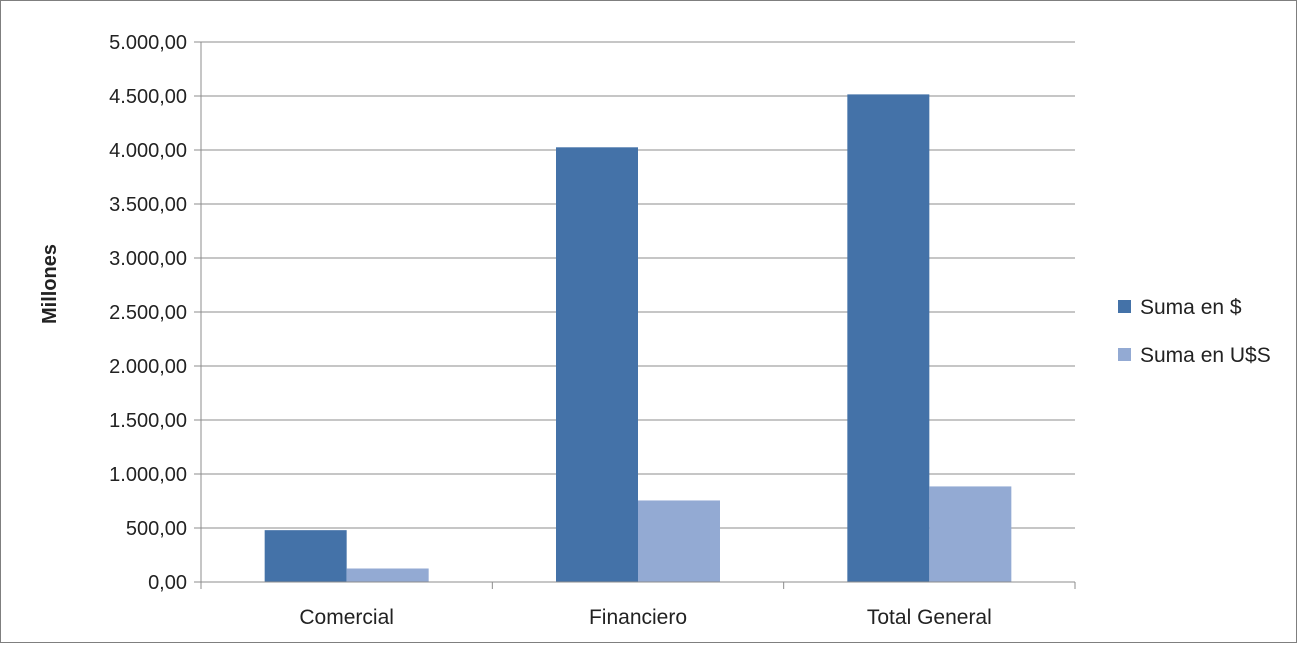 The height and width of the screenshot is (647, 1297). What do you see at coordinates (346, 617) in the screenshot?
I see `x-category-label: Comercial` at bounding box center [346, 617].